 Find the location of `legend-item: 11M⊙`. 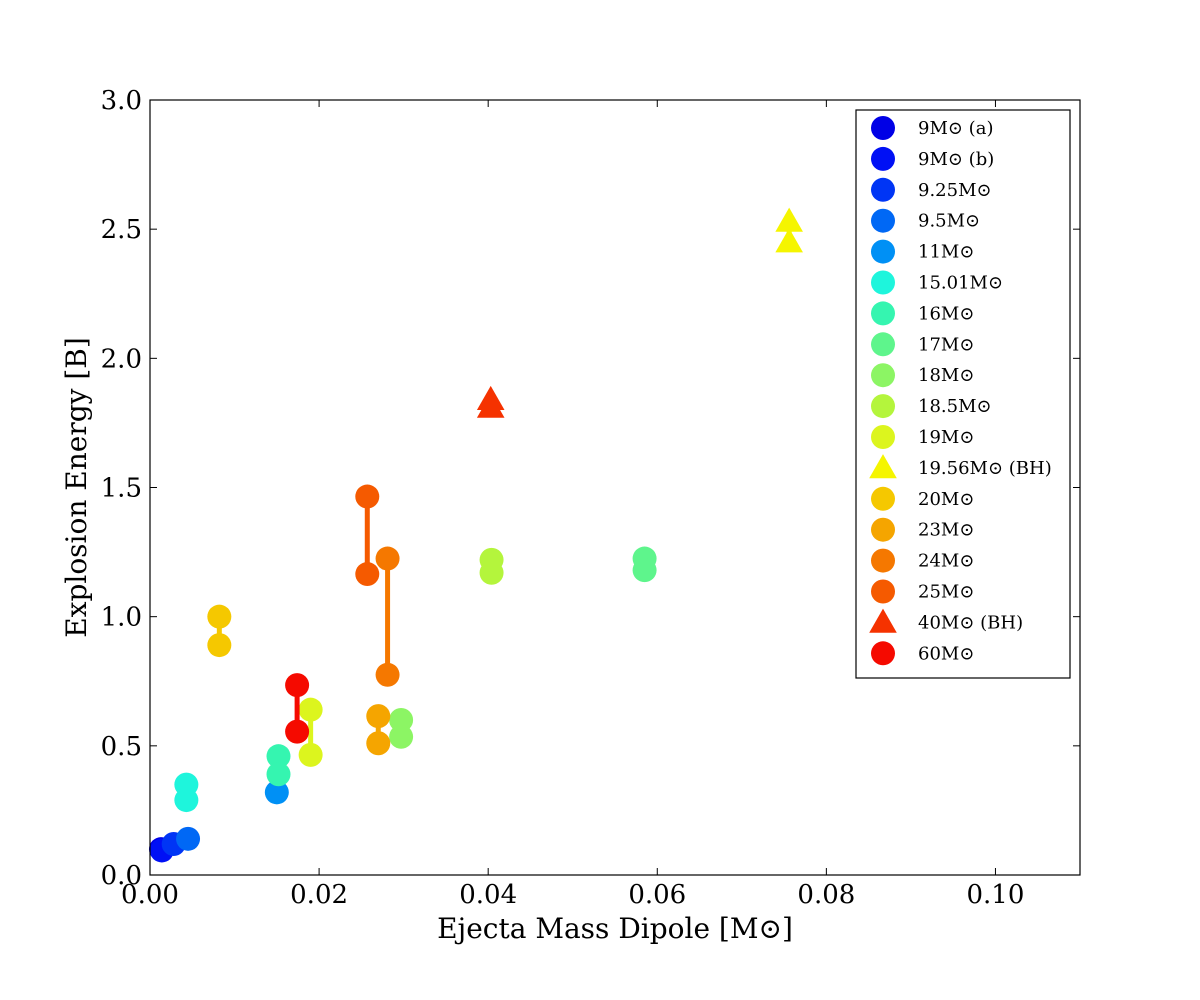

legend-item: 11M⊙ is located at coordinates (922, 251).